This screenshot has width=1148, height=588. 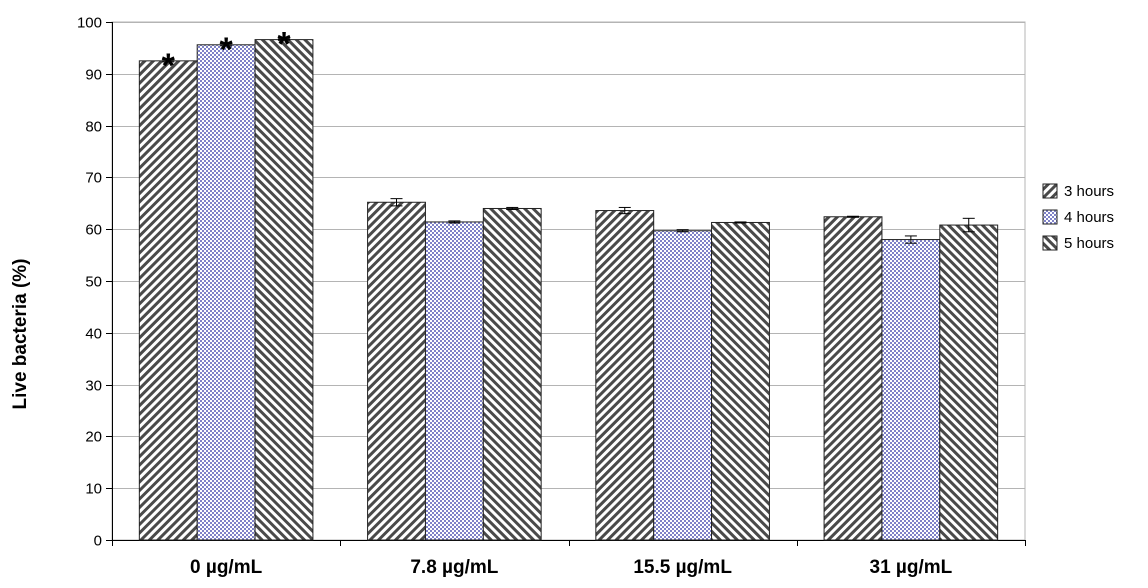 I want to click on y-tick-label: 90, so click(x=93, y=75).